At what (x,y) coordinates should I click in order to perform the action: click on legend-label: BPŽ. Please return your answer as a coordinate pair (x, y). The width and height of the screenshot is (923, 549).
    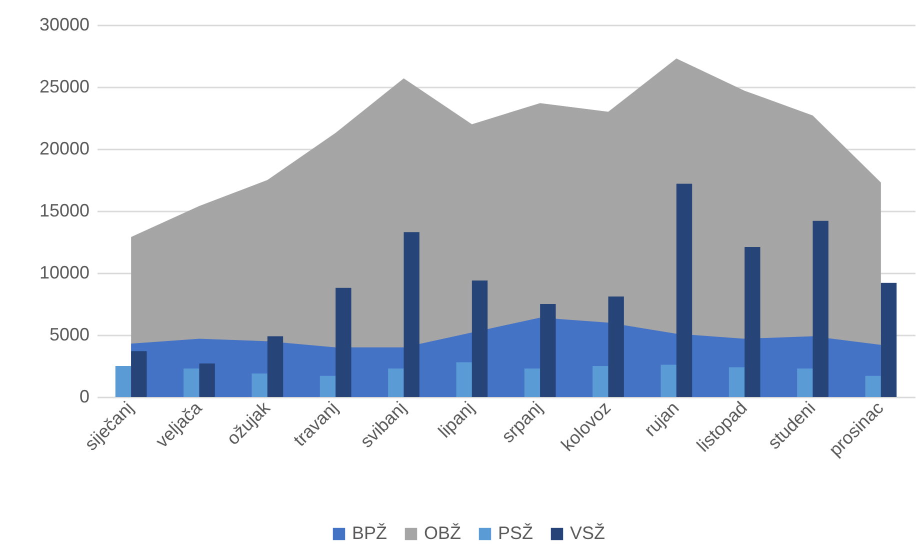
    Looking at the image, I should click on (370, 533).